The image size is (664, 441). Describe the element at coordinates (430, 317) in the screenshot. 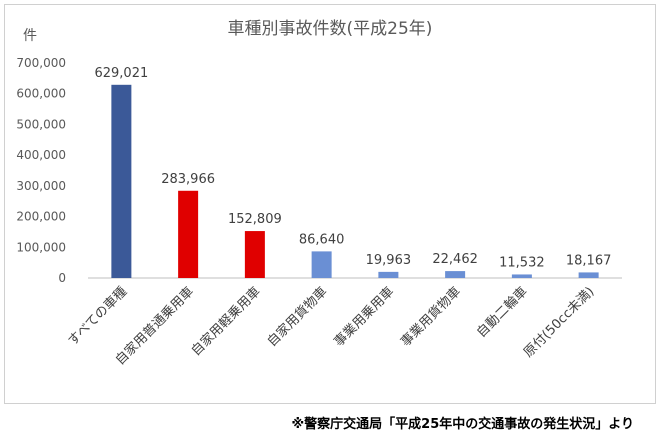

I see `category-label: 事業用貨物車` at that location.